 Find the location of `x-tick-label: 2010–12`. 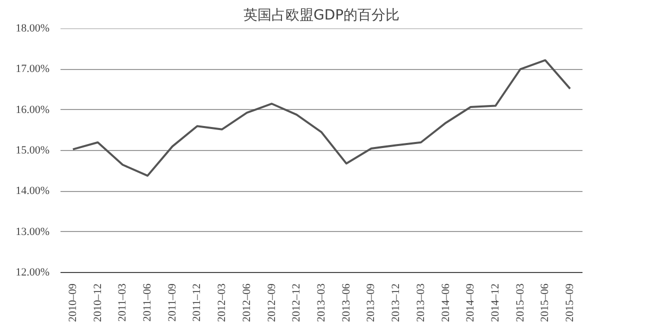

x-tick-label: 2010–12 is located at coordinates (98, 303).